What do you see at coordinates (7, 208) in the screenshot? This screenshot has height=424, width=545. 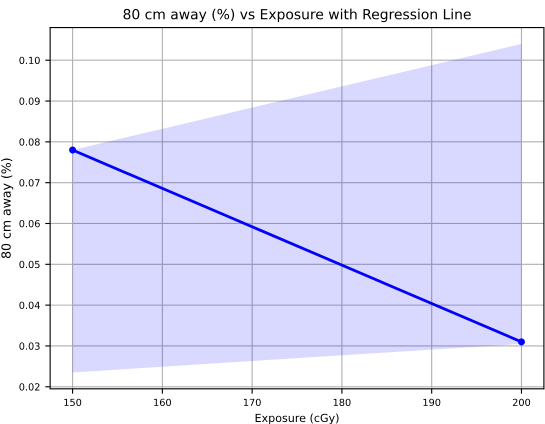 I see `y-axis-title: 80 cm away (%)` at bounding box center [7, 208].